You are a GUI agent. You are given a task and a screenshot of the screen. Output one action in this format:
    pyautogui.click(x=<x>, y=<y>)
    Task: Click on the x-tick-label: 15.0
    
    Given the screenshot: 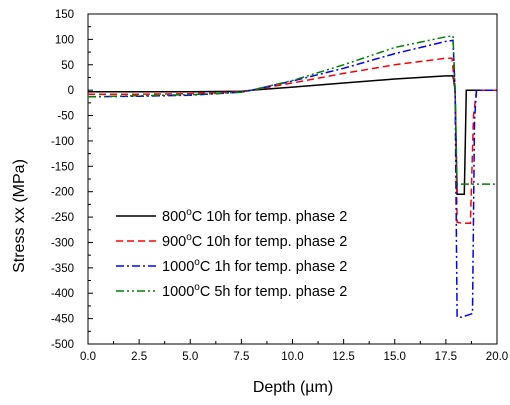 What is the action you would take?
    pyautogui.click(x=395, y=357)
    